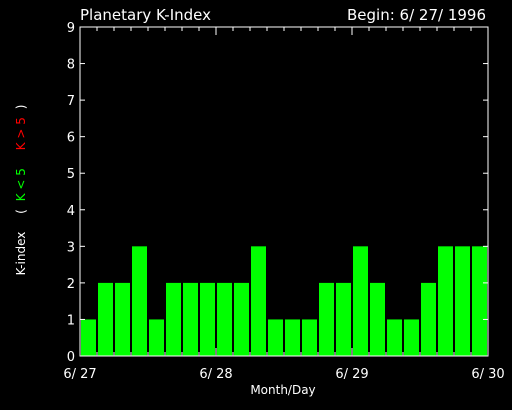 The width and height of the screenshot is (512, 410). I want to click on y-axis-label-high: K > 5, so click(21, 133).